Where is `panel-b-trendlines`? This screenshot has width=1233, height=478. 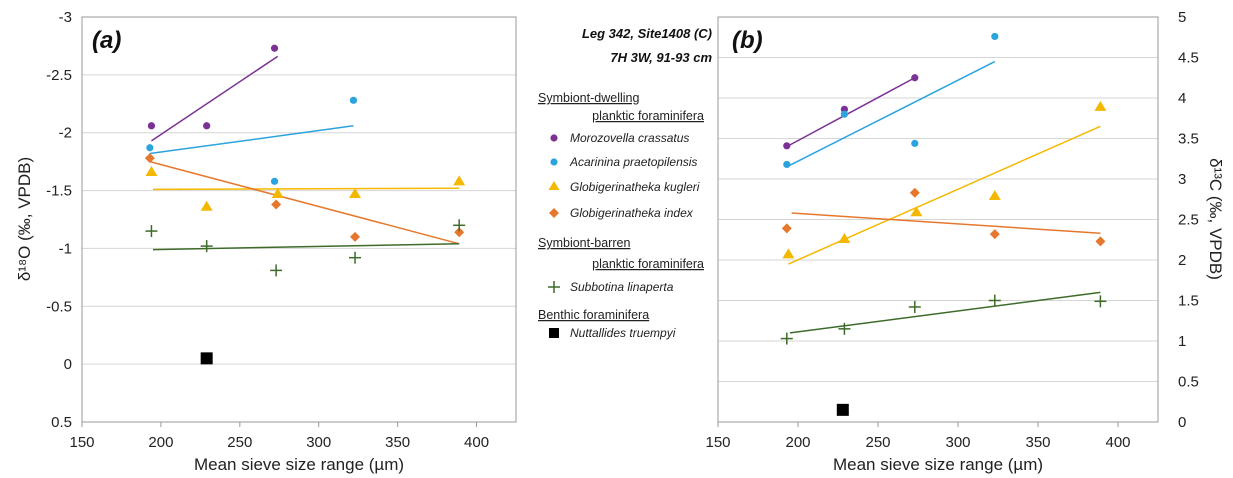
panel-b-trendlines is located at coordinates (943, 197).